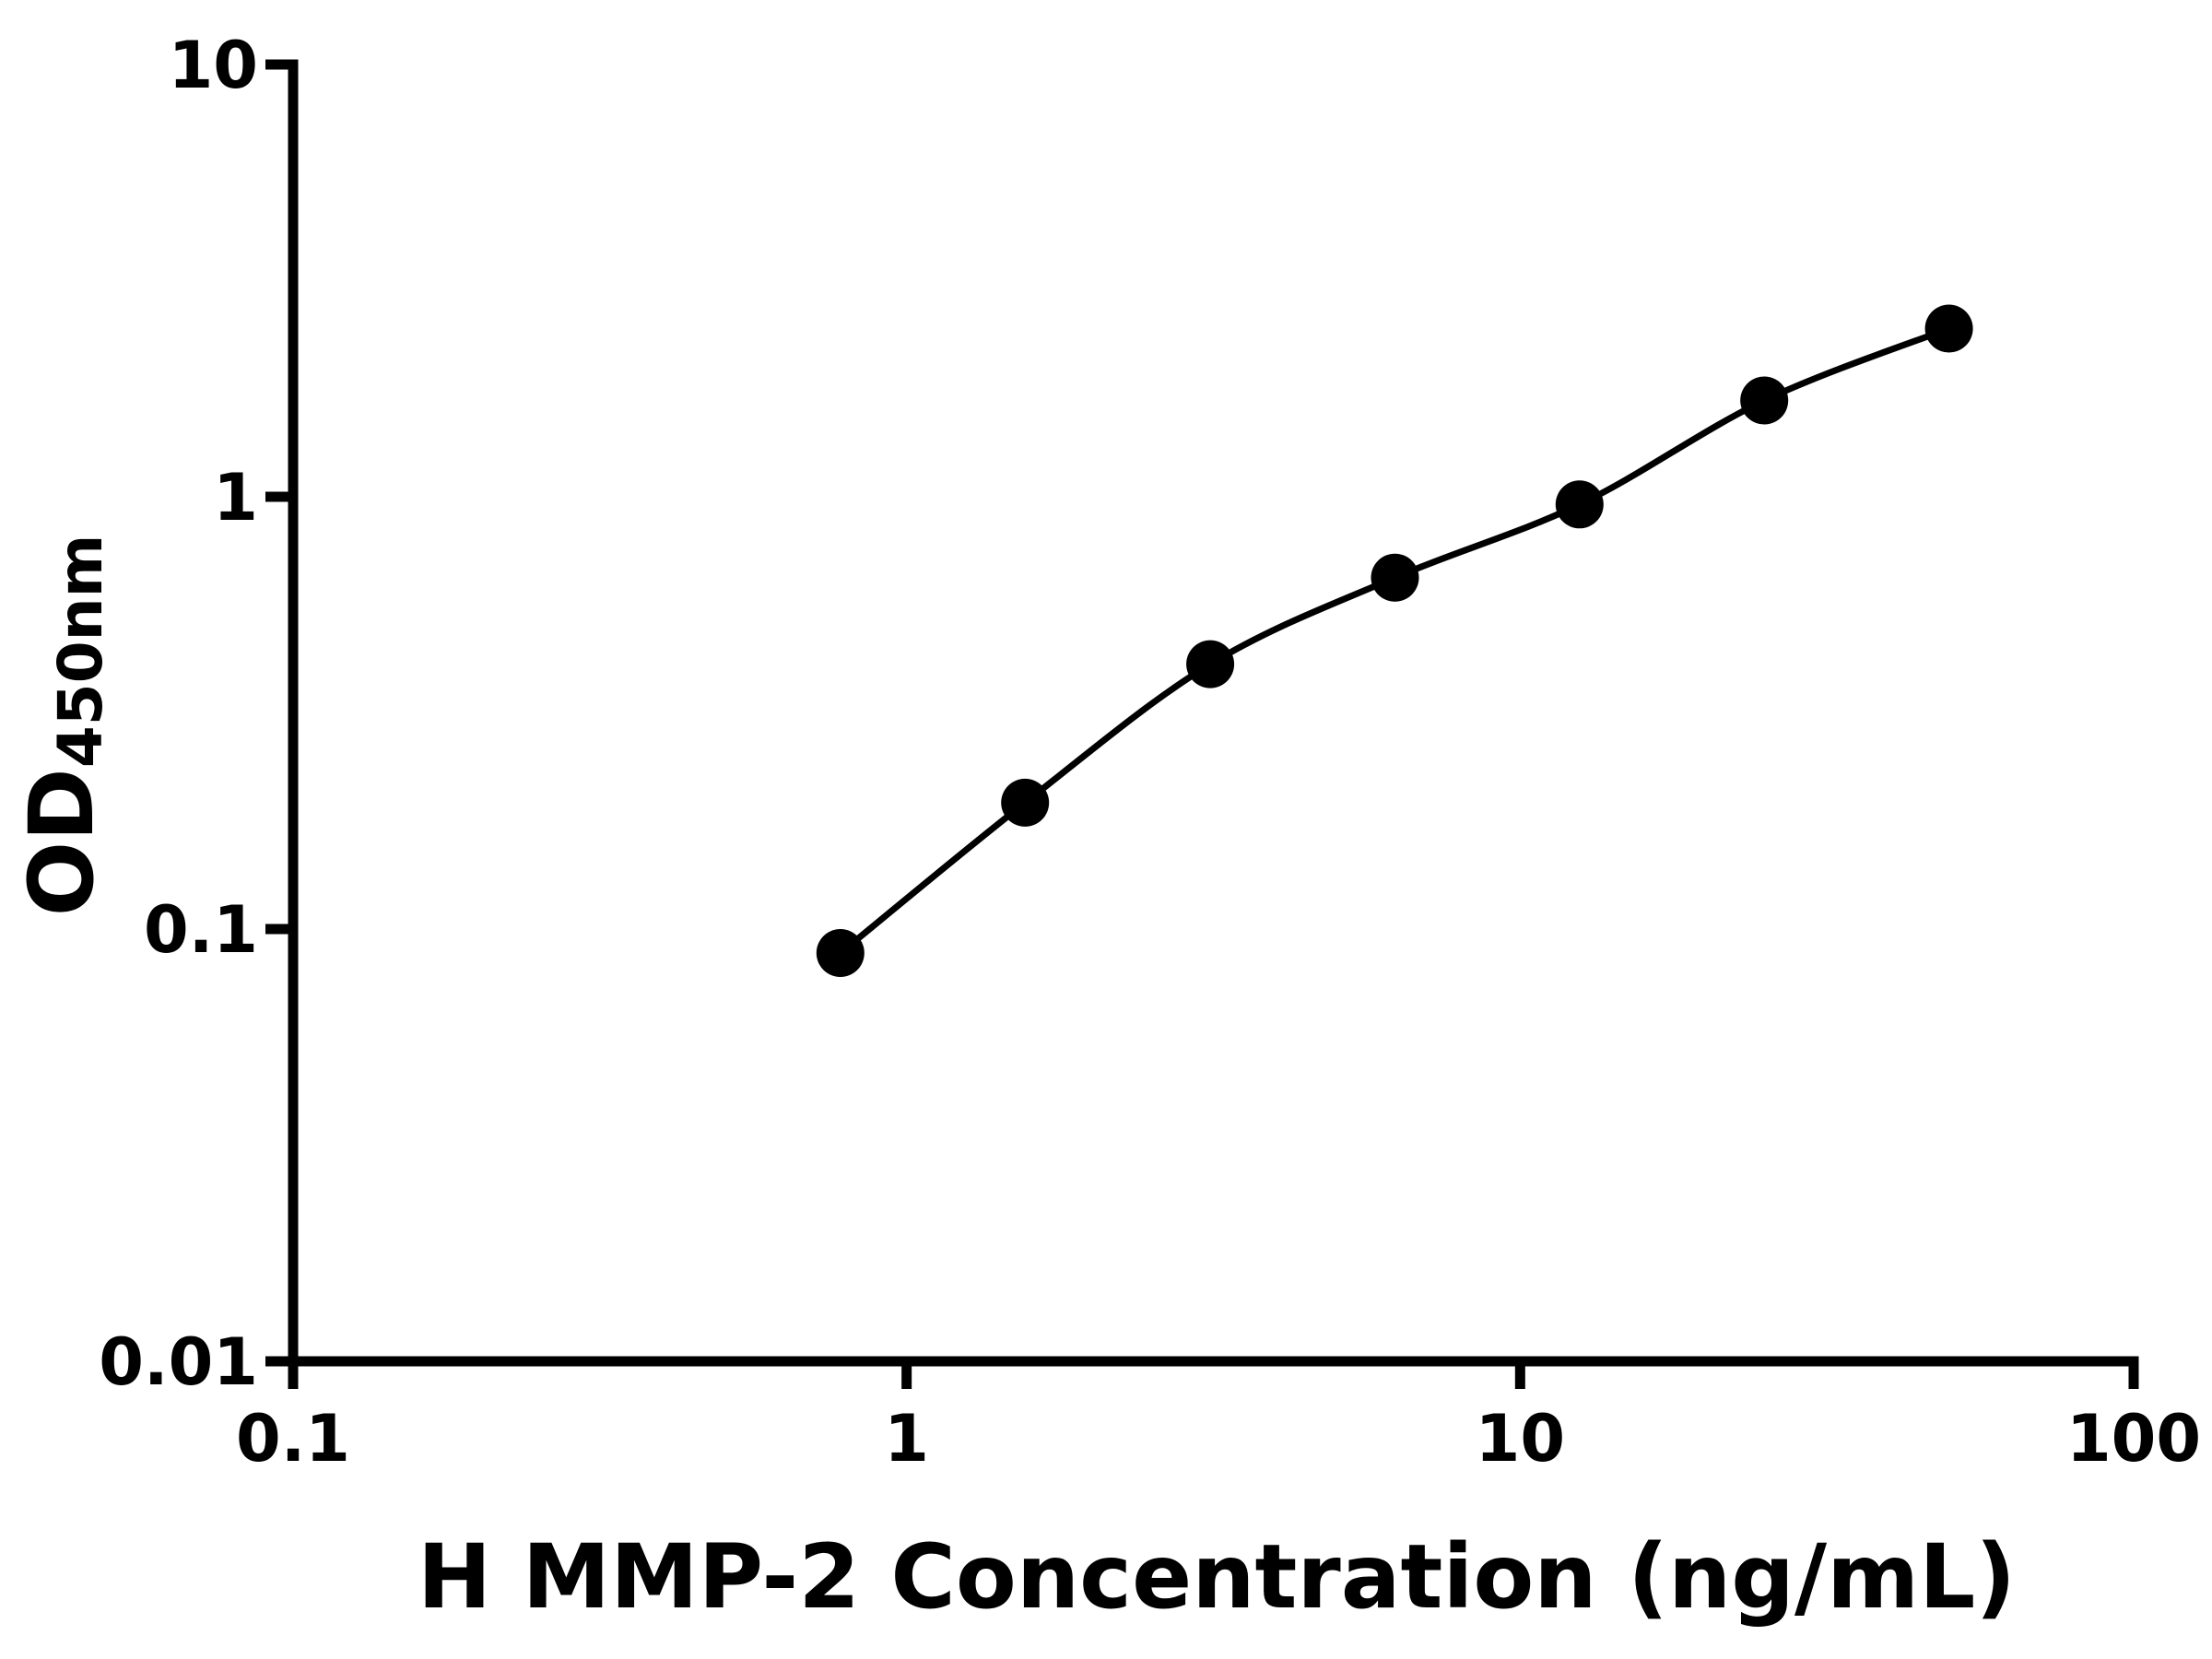 This screenshot has height=1659, width=2212. Describe the element at coordinates (235, 497) in the screenshot. I see `y-tick-label: 1` at that location.